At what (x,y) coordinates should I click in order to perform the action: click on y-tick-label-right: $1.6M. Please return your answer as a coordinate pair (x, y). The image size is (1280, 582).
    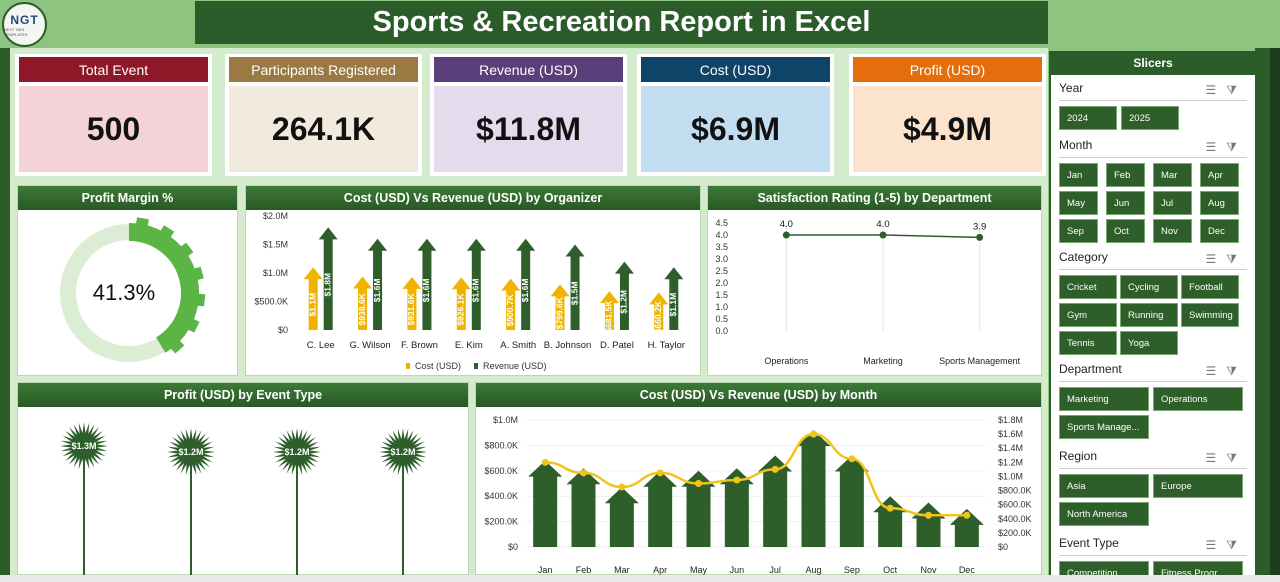
    Looking at the image, I should click on (1010, 434).